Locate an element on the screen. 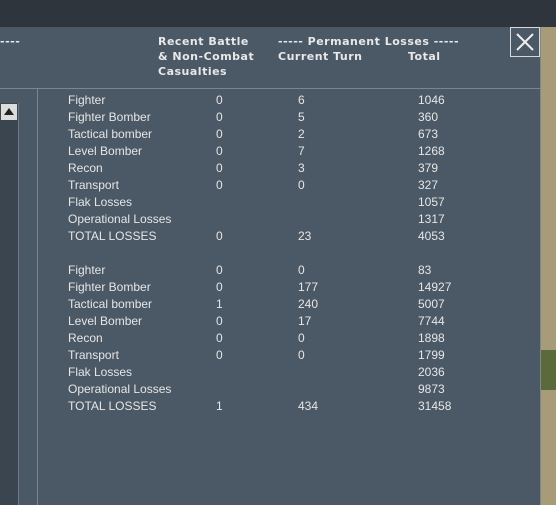  recent-header-2: & Non-Combat is located at coordinates (206, 56).